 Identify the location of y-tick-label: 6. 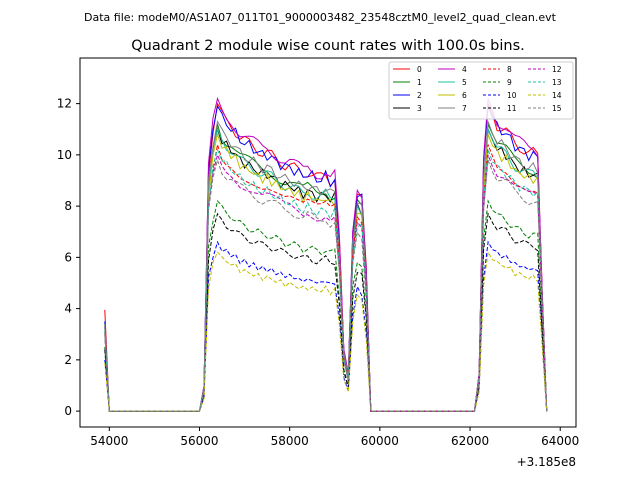
(68, 257).